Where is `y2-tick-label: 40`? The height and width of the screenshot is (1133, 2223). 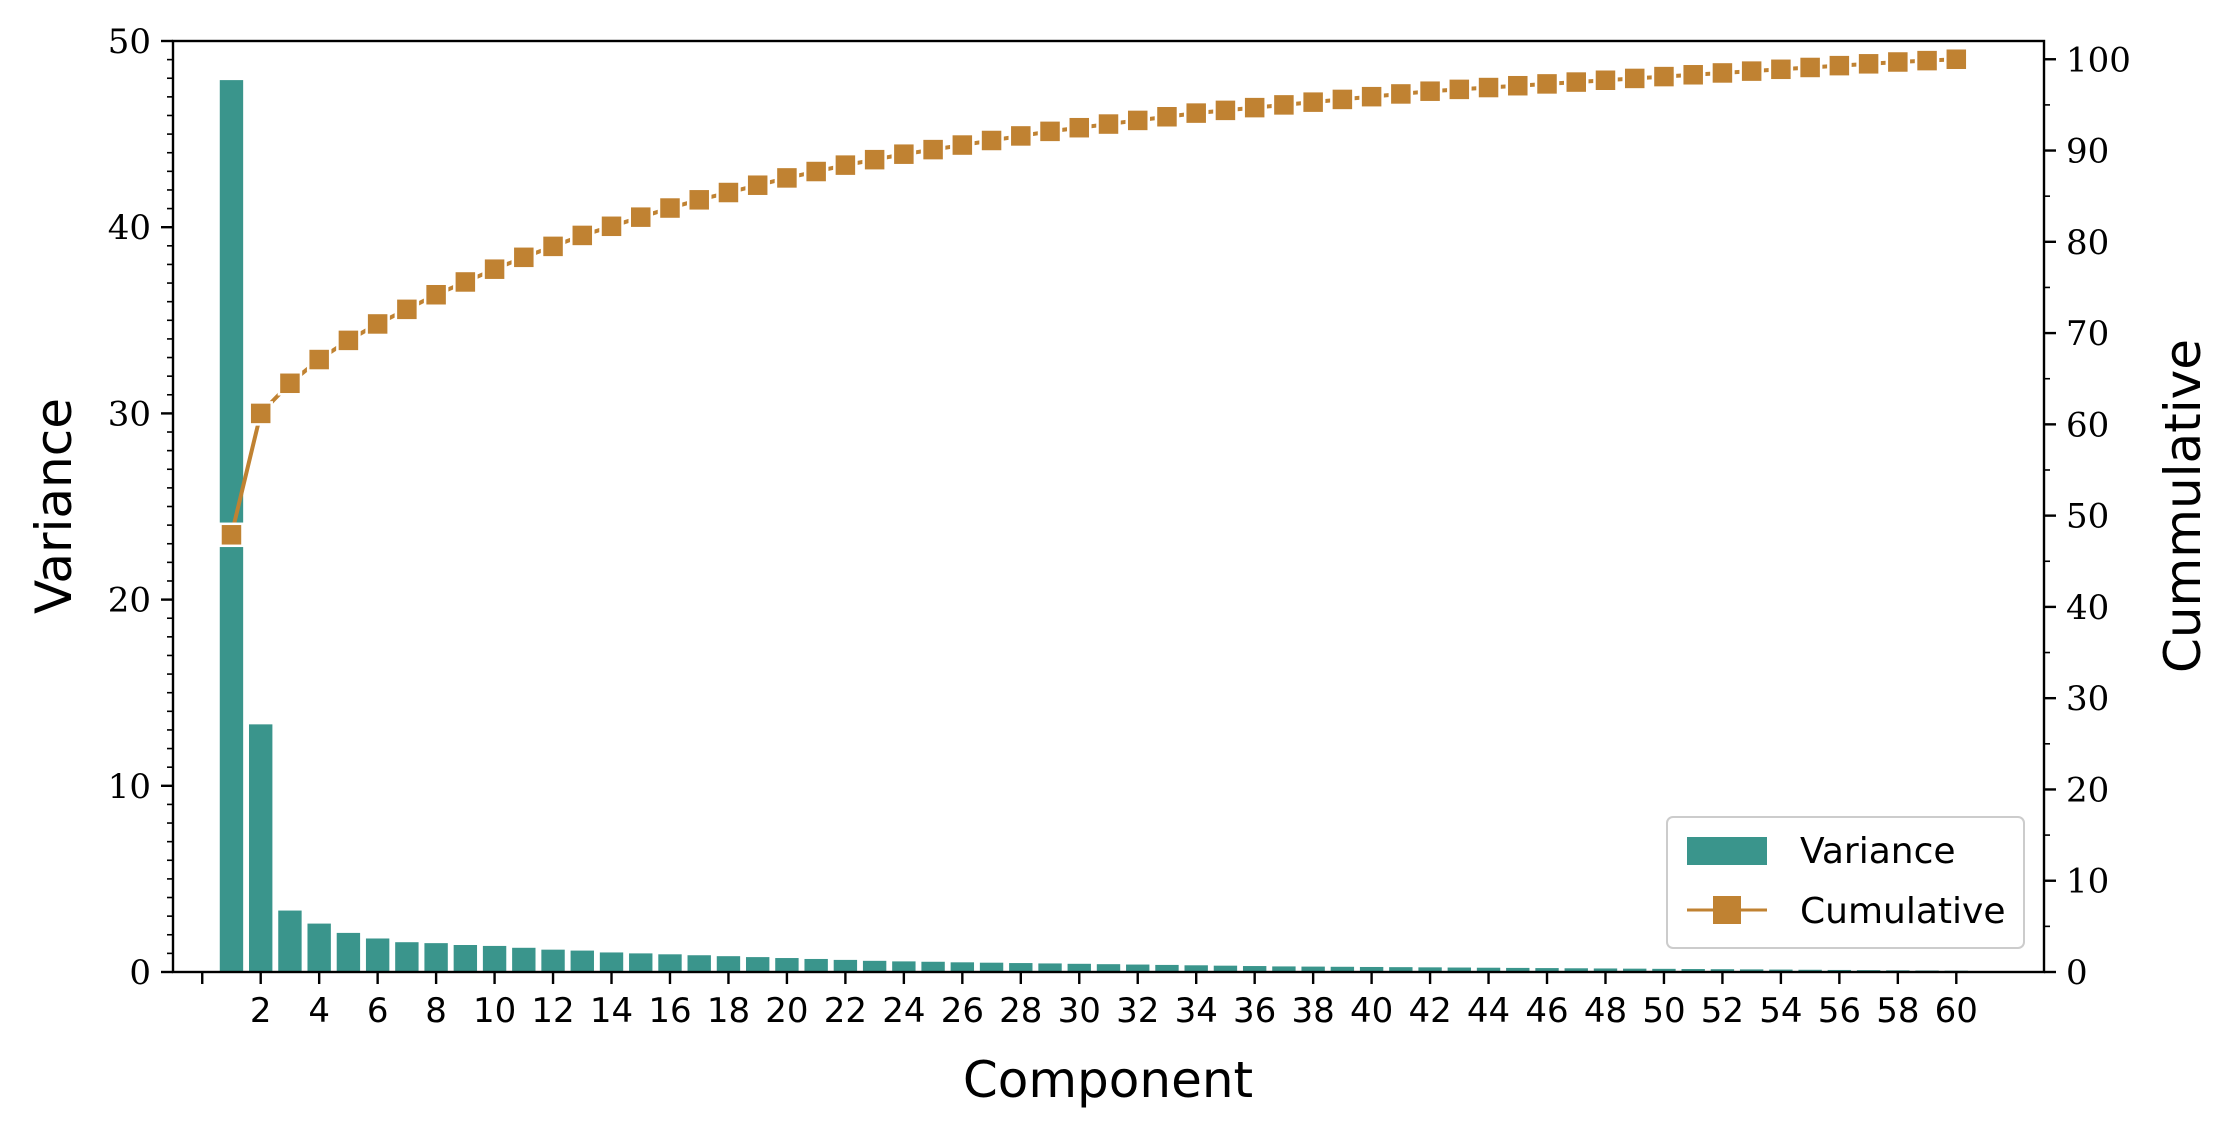 y2-tick-label: 40 is located at coordinates (2087, 608).